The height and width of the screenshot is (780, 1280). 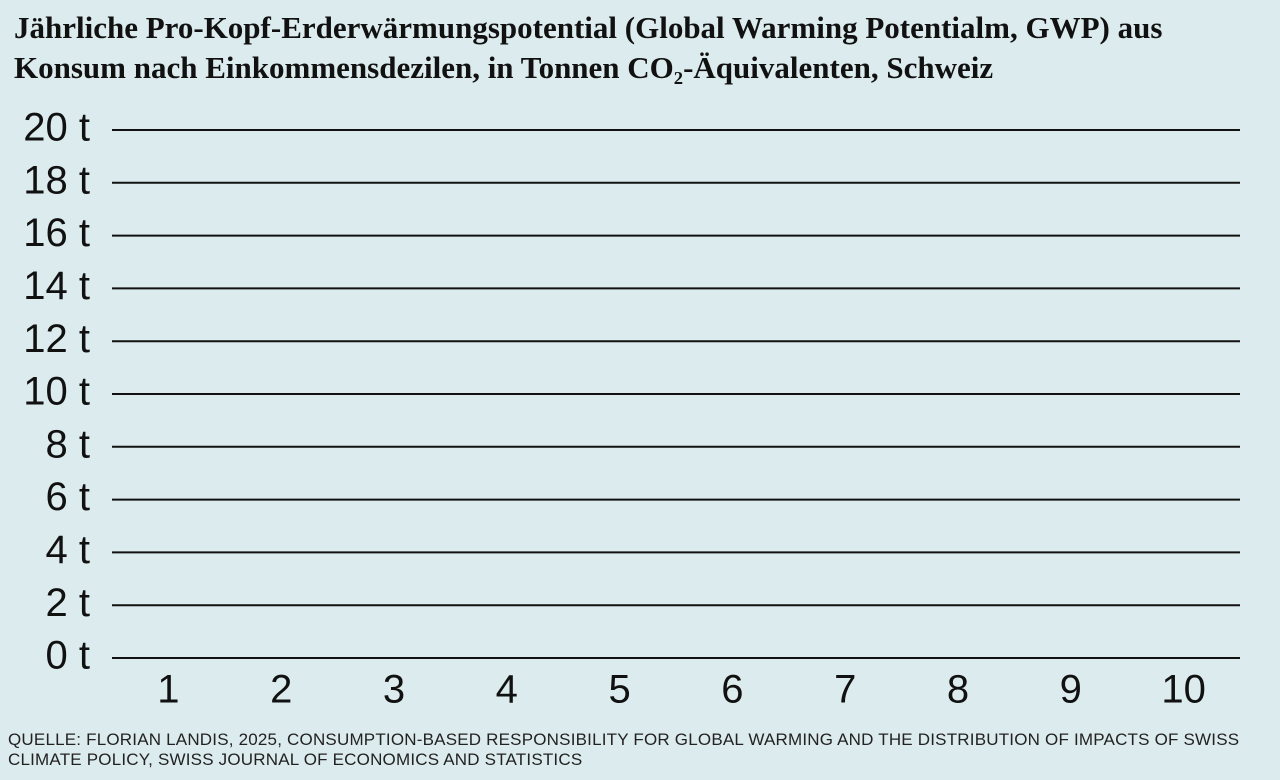 I want to click on y-tick-label: 8 t, so click(x=68, y=444).